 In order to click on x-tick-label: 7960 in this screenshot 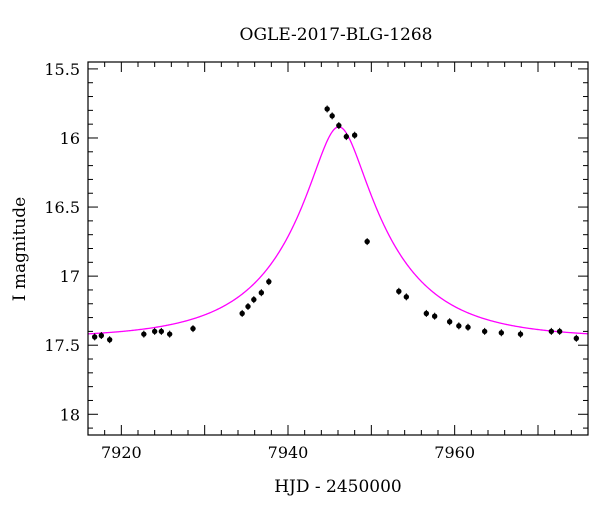, I will do `click(454, 452)`.